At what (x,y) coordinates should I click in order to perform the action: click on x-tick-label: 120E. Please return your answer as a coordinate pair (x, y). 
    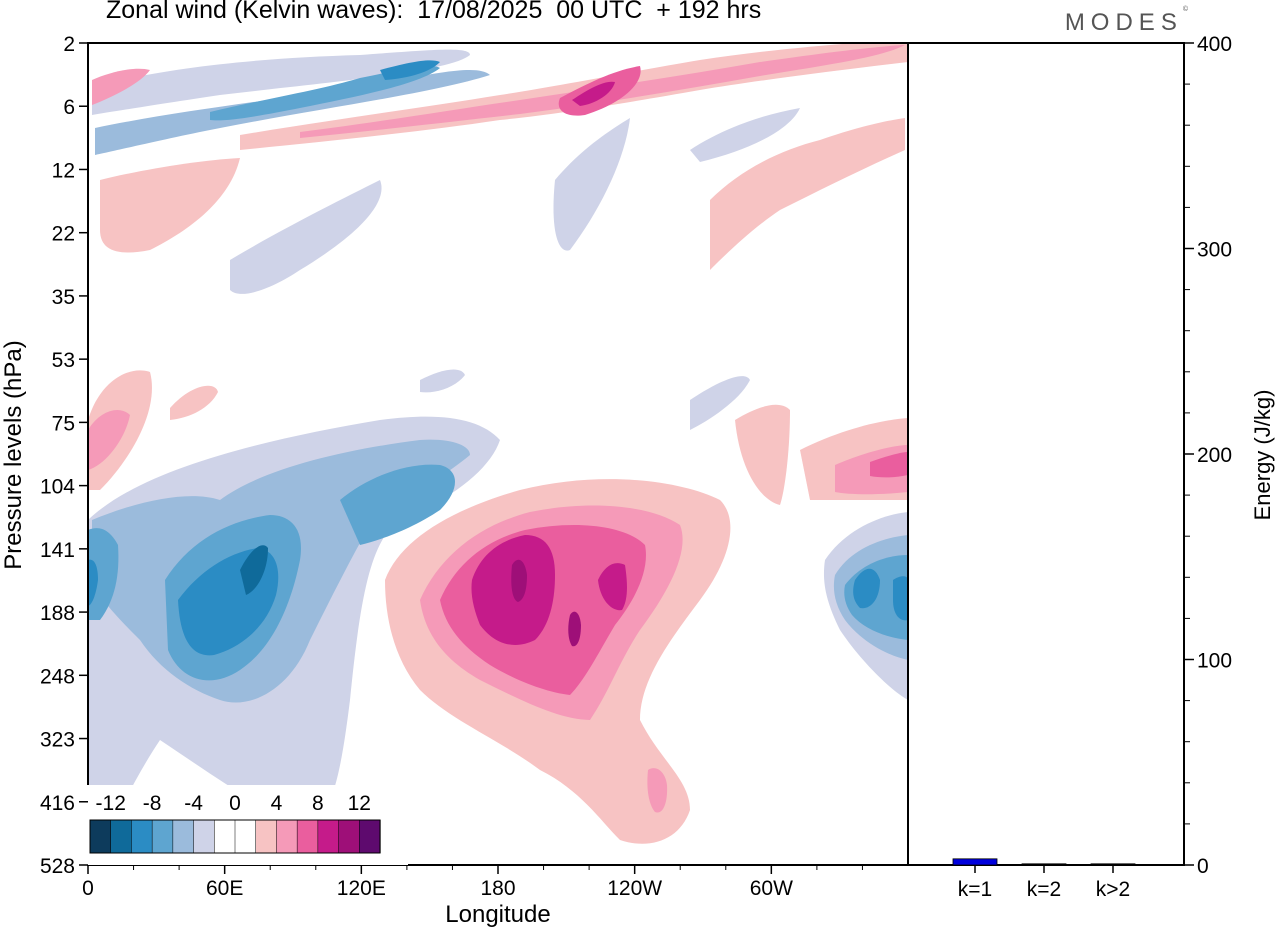
    Looking at the image, I should click on (361, 888).